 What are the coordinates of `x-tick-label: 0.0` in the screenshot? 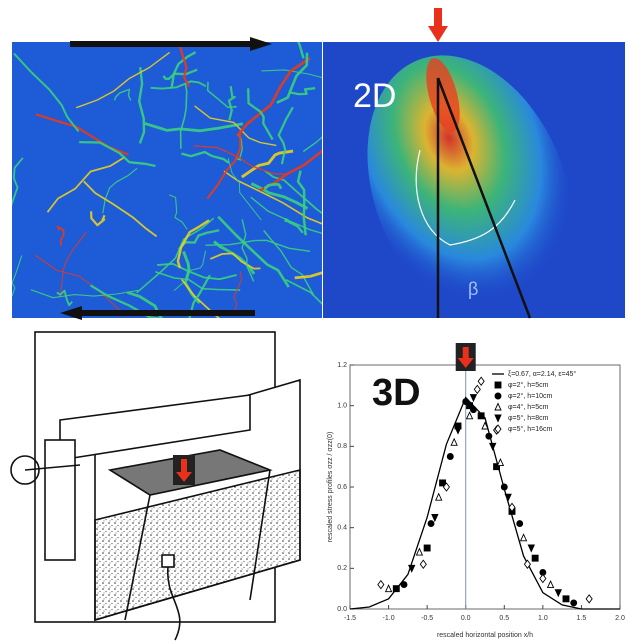 It's located at (466, 618).